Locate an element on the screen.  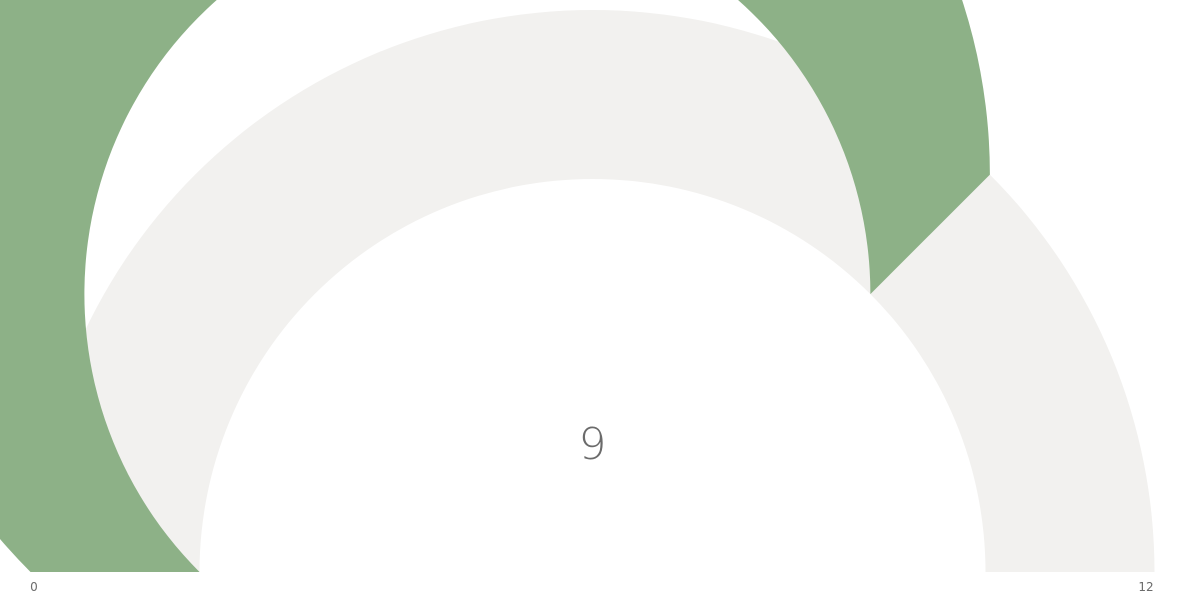
gauge-max-label: 12 is located at coordinates (1145, 587).